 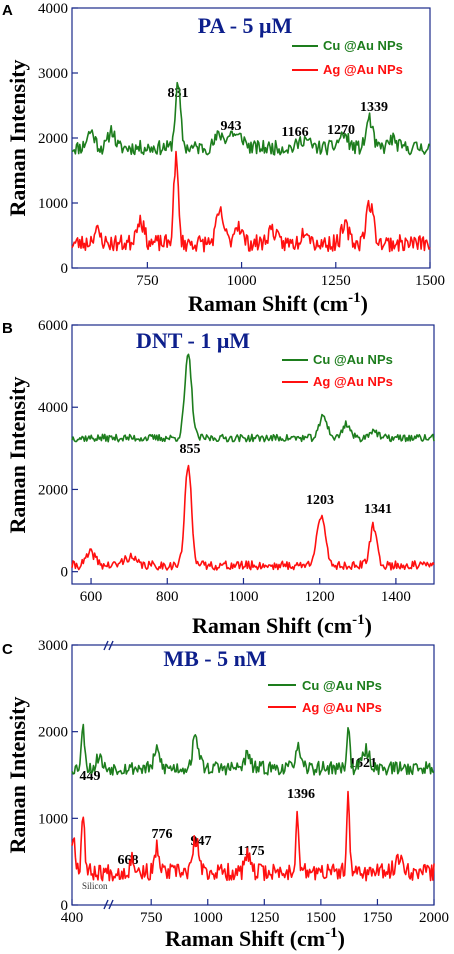 I want to click on peak-label: 776, so click(x=162, y=834).